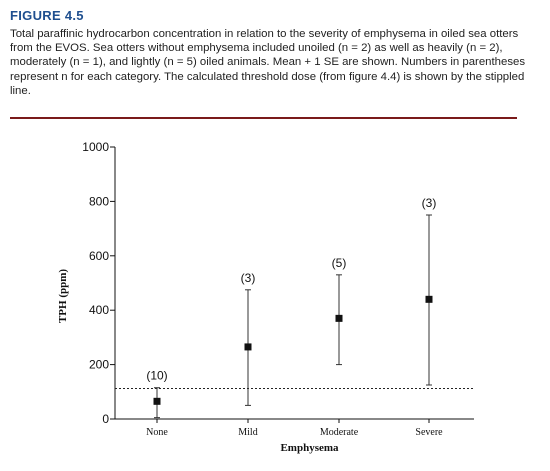 This screenshot has width=550, height=471. I want to click on y-tick-label: 200, so click(99, 365).